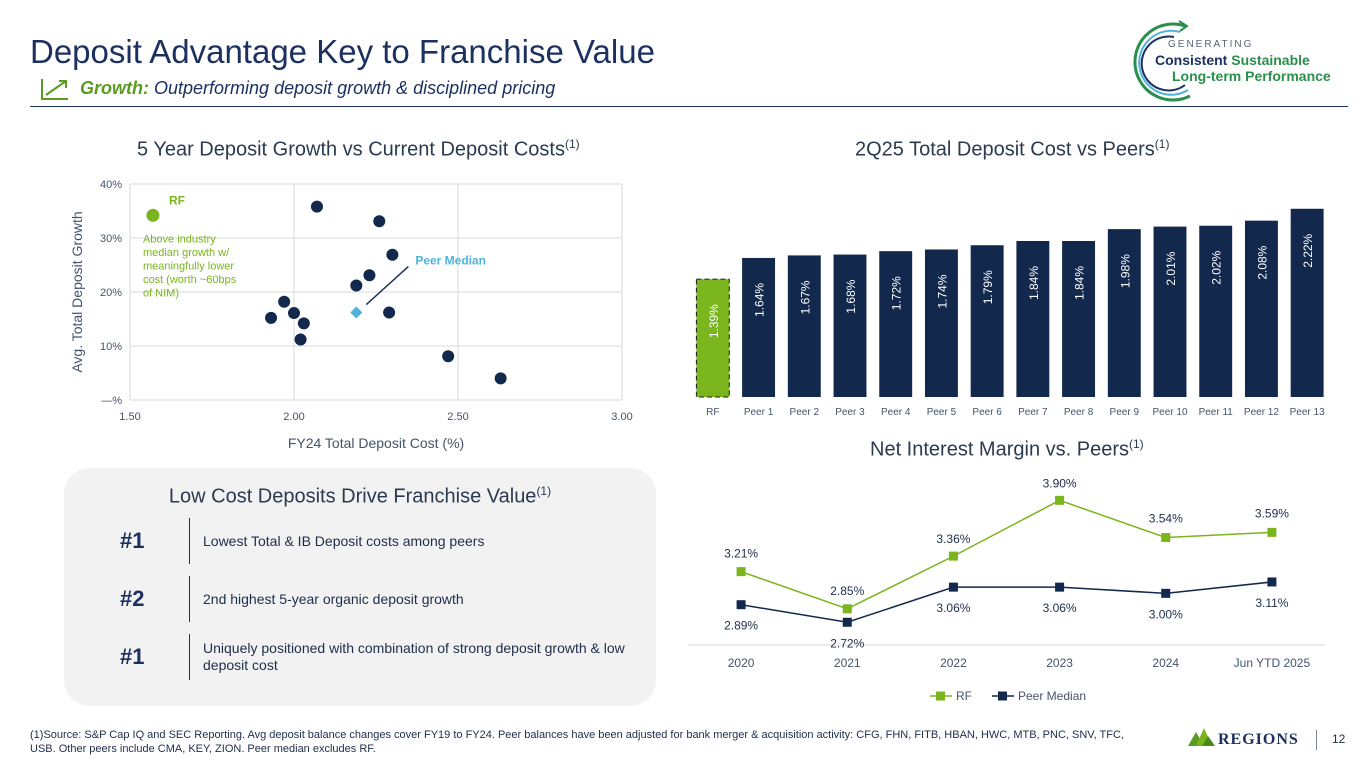 The height and width of the screenshot is (768, 1365). I want to click on bar-value-label: 2.22%, so click(1308, 250).